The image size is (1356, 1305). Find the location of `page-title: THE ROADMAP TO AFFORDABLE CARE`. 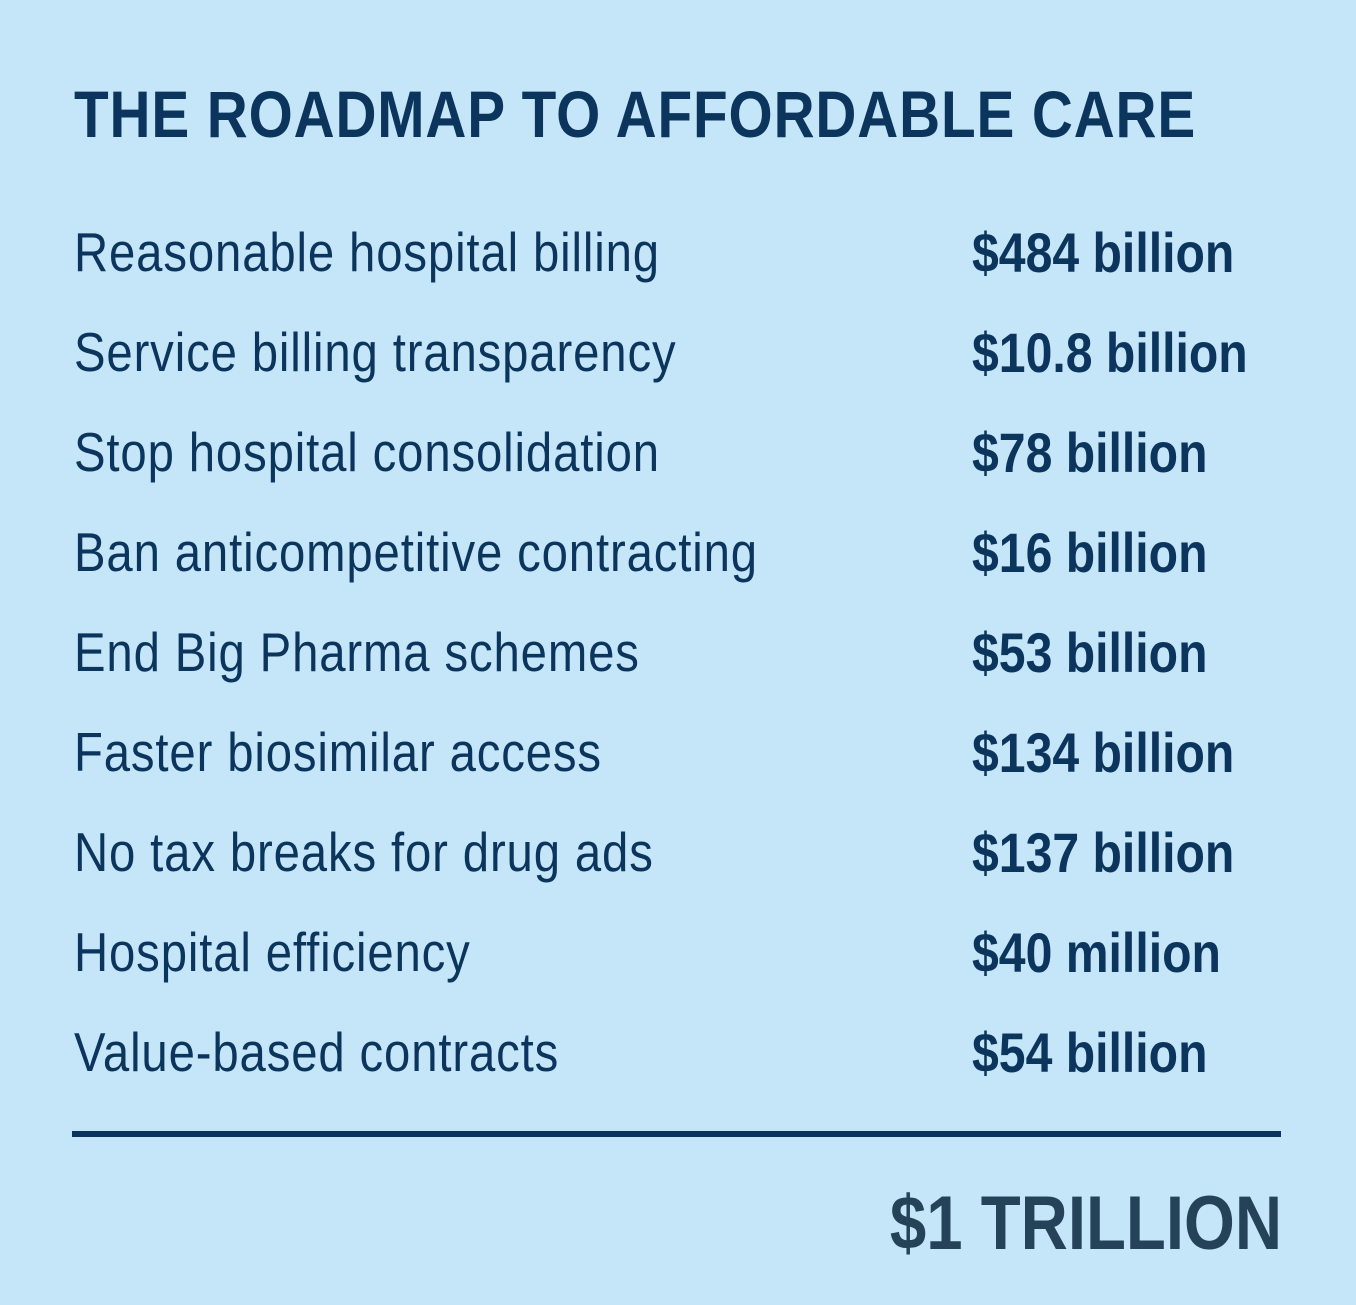

page-title: THE ROADMAP TO AFFORDABLE CARE is located at coordinates (635, 114).